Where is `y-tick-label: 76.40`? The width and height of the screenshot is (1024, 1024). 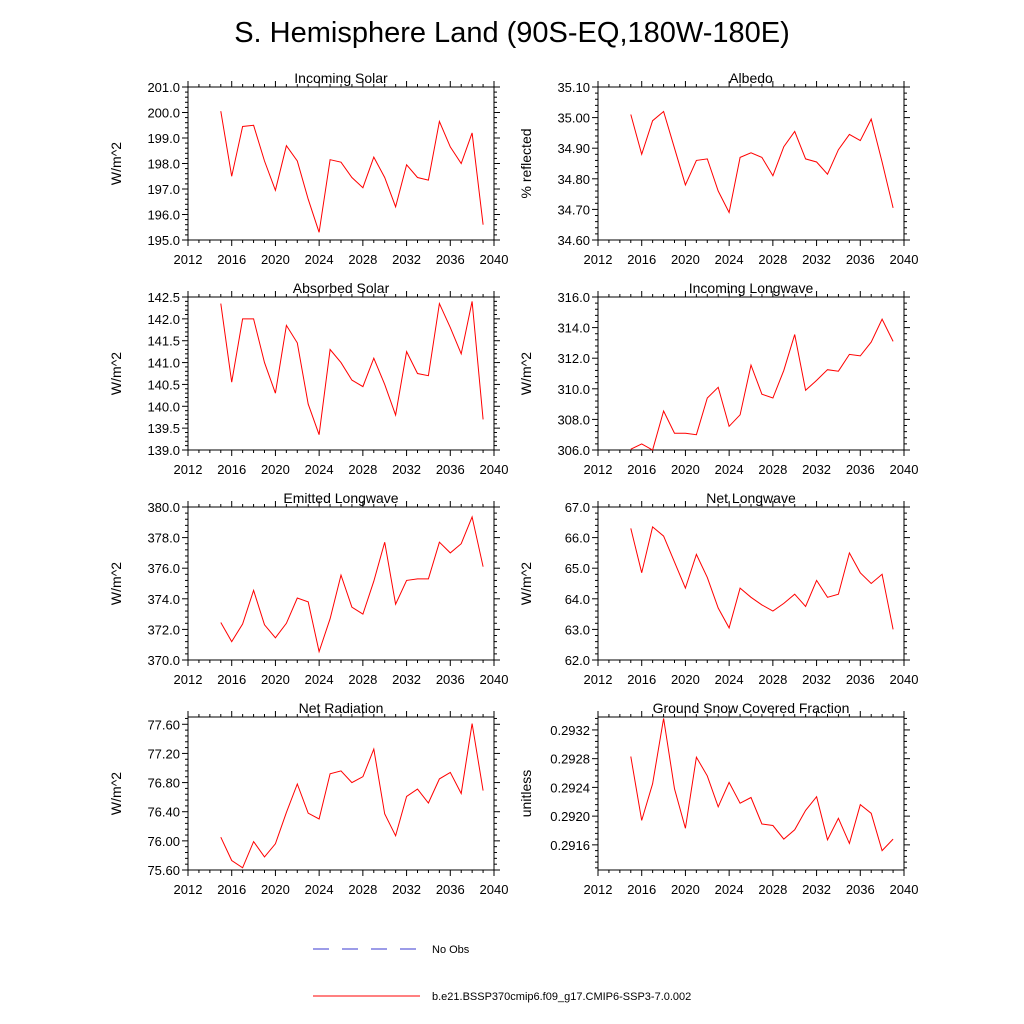
y-tick-label: 76.40 is located at coordinates (163, 812).